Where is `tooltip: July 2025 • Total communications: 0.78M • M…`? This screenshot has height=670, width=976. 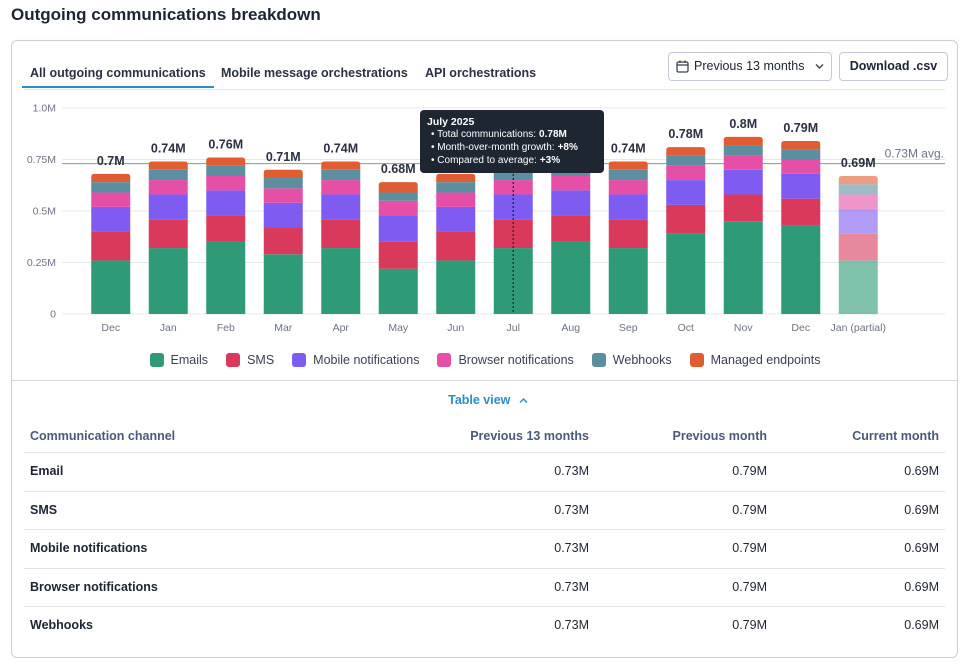
tooltip: July 2025 • Total communications: 0.78M • M… is located at coordinates (512, 141).